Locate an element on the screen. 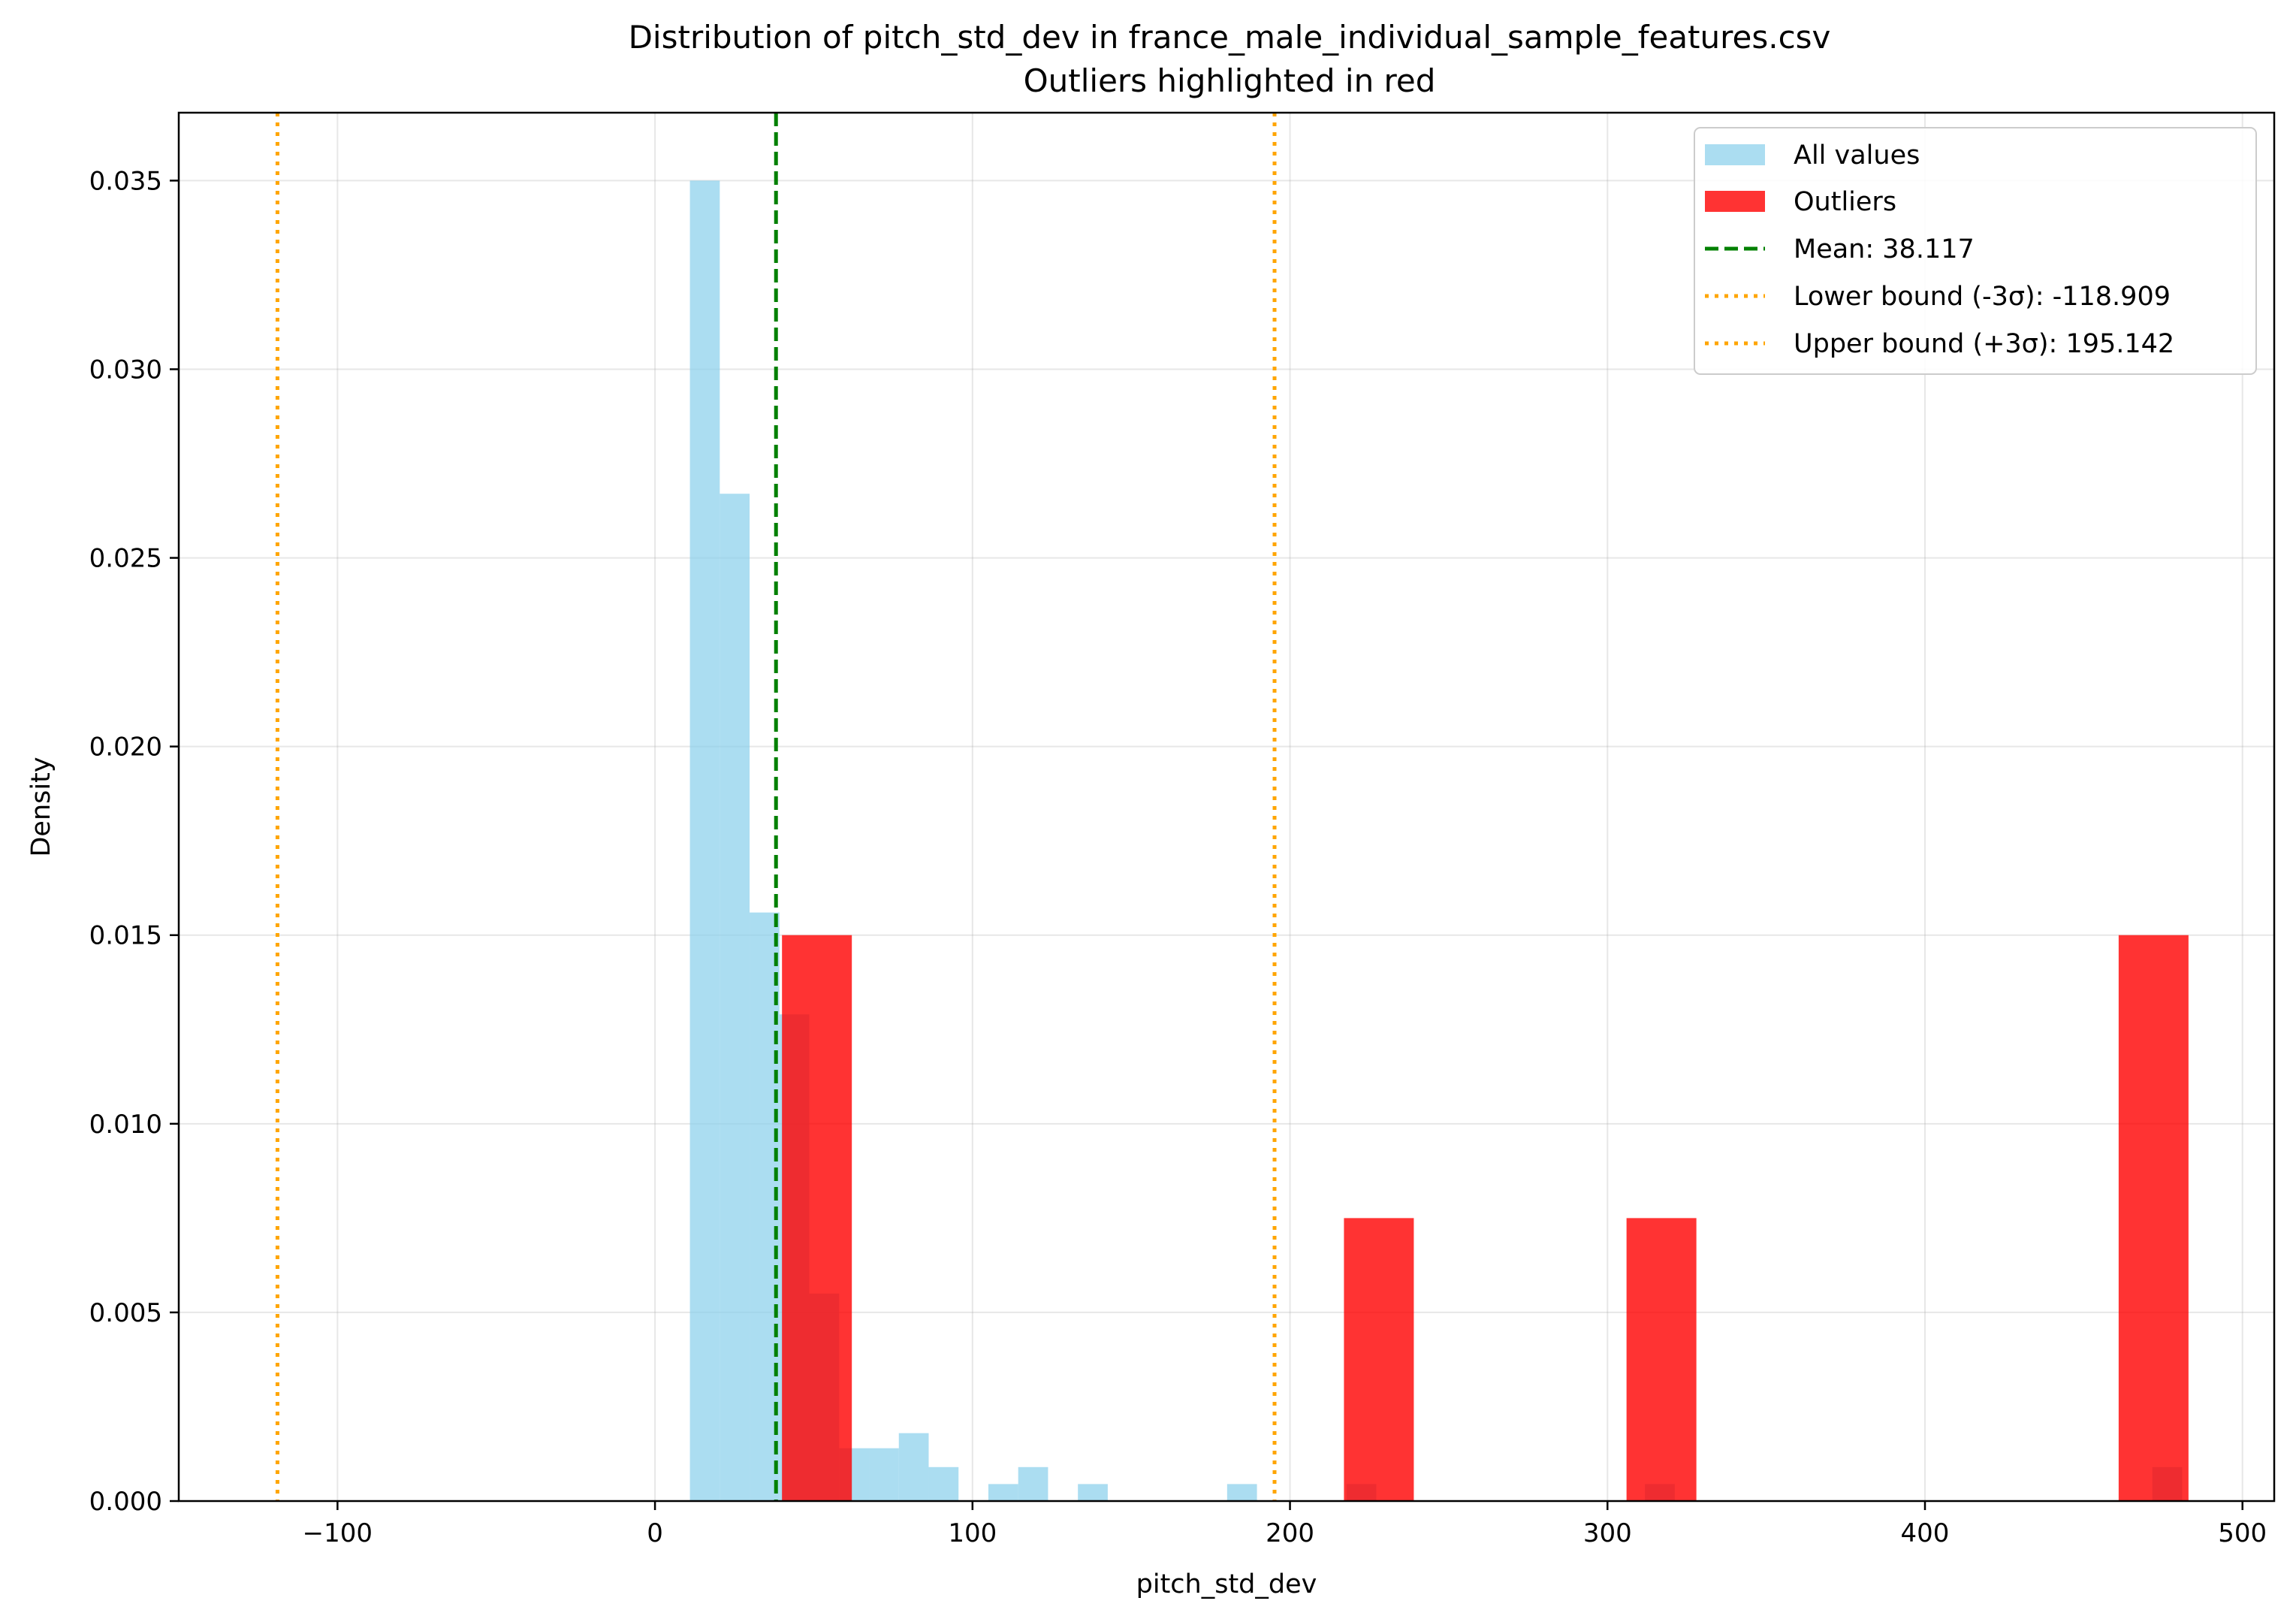 This screenshot has height=1622, width=2296. chart-title-line2: Outliers highlighted in red is located at coordinates (1230, 80).